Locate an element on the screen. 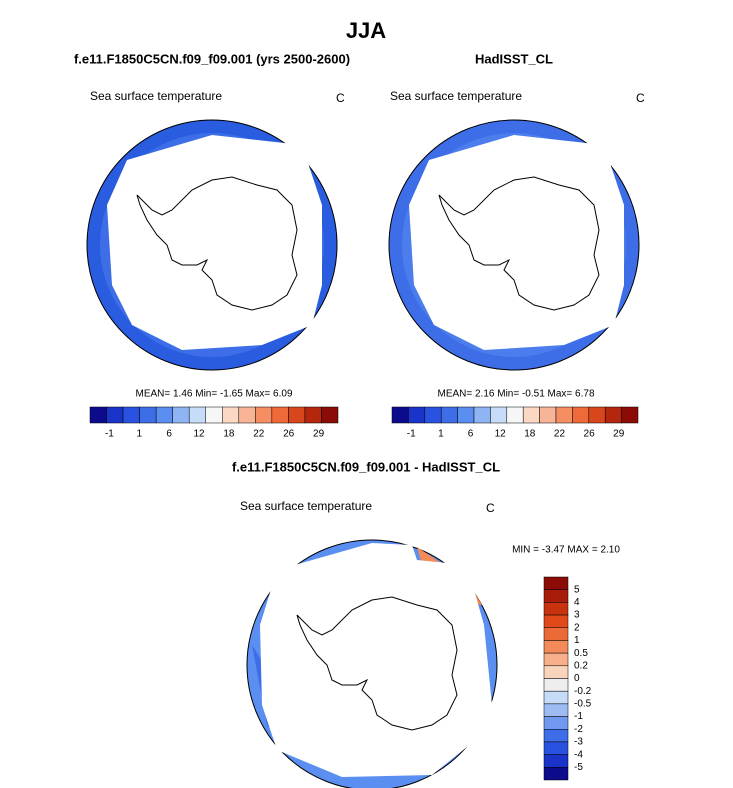 The width and height of the screenshot is (733, 788). panel-title: f.e11.F1850C5CN.f09_f09.001 - HadISST_CL is located at coordinates (366, 466).